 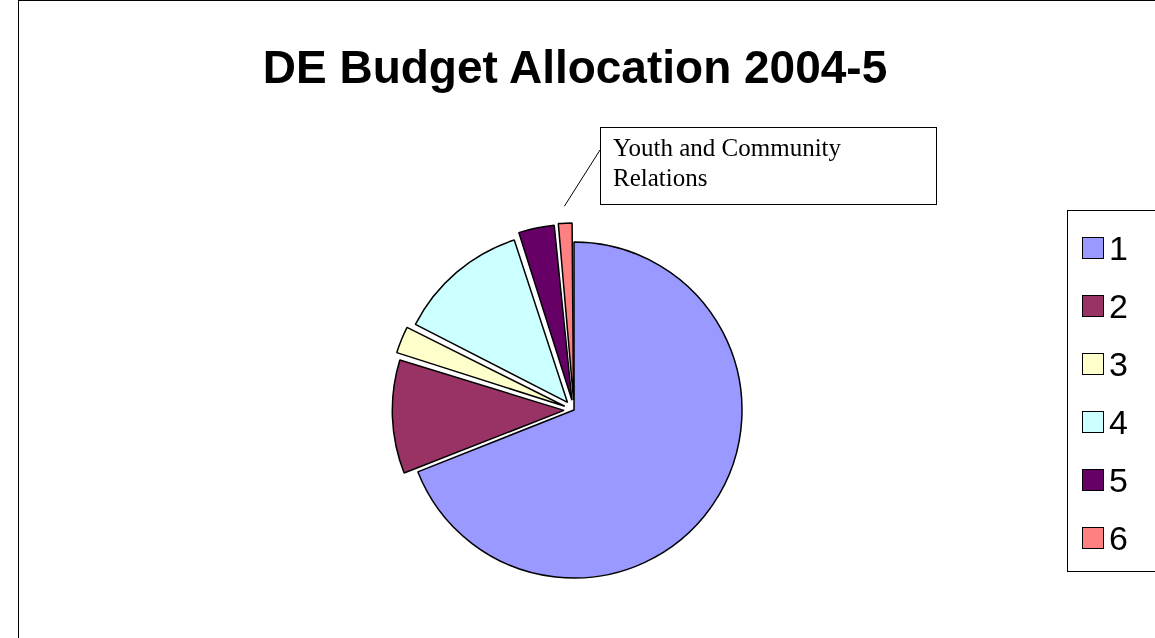 I want to click on legend-label: 5, so click(x=1118, y=480).